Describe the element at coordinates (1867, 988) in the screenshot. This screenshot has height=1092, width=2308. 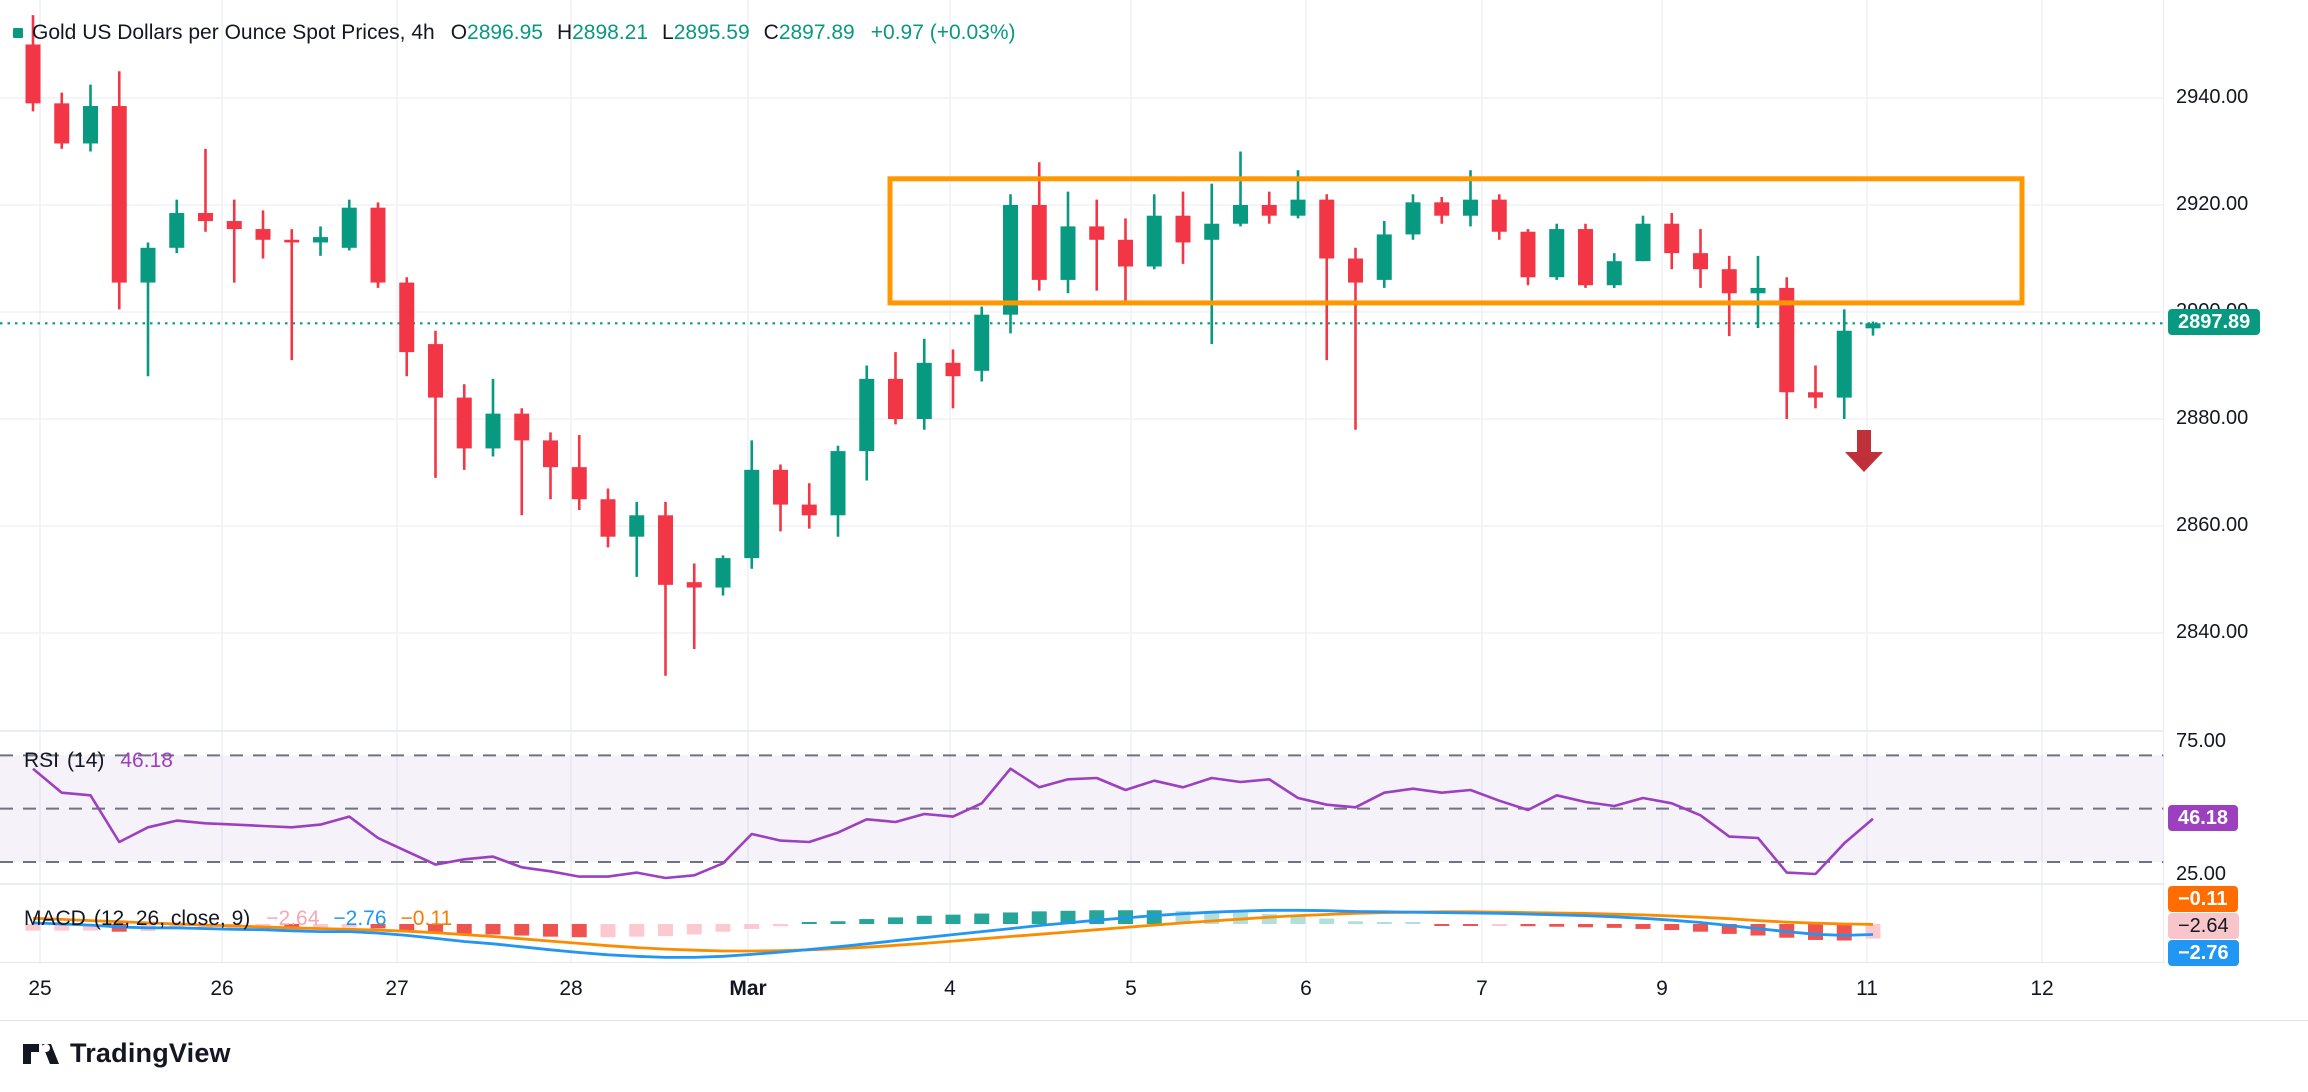
I see `time-axis-label: 11` at that location.